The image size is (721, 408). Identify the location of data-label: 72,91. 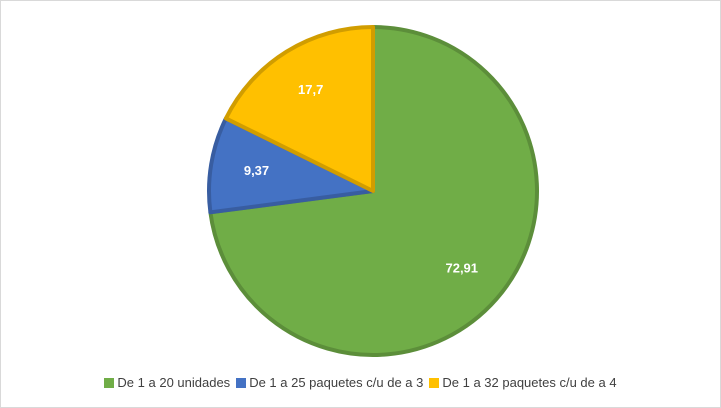
(461, 267).